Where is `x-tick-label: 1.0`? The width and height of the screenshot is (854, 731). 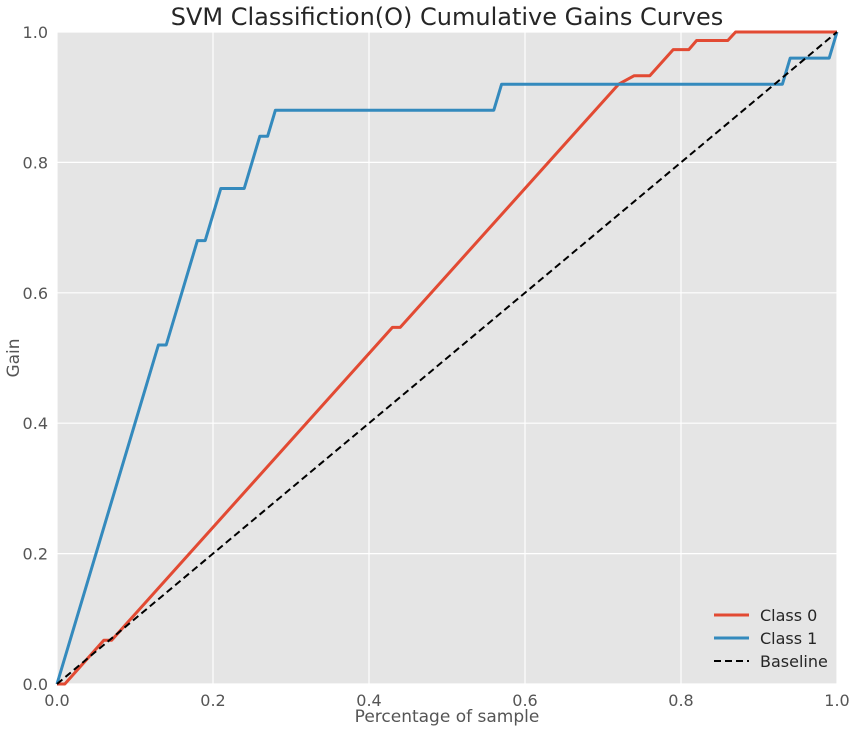 x-tick-label: 1.0 is located at coordinates (836, 700).